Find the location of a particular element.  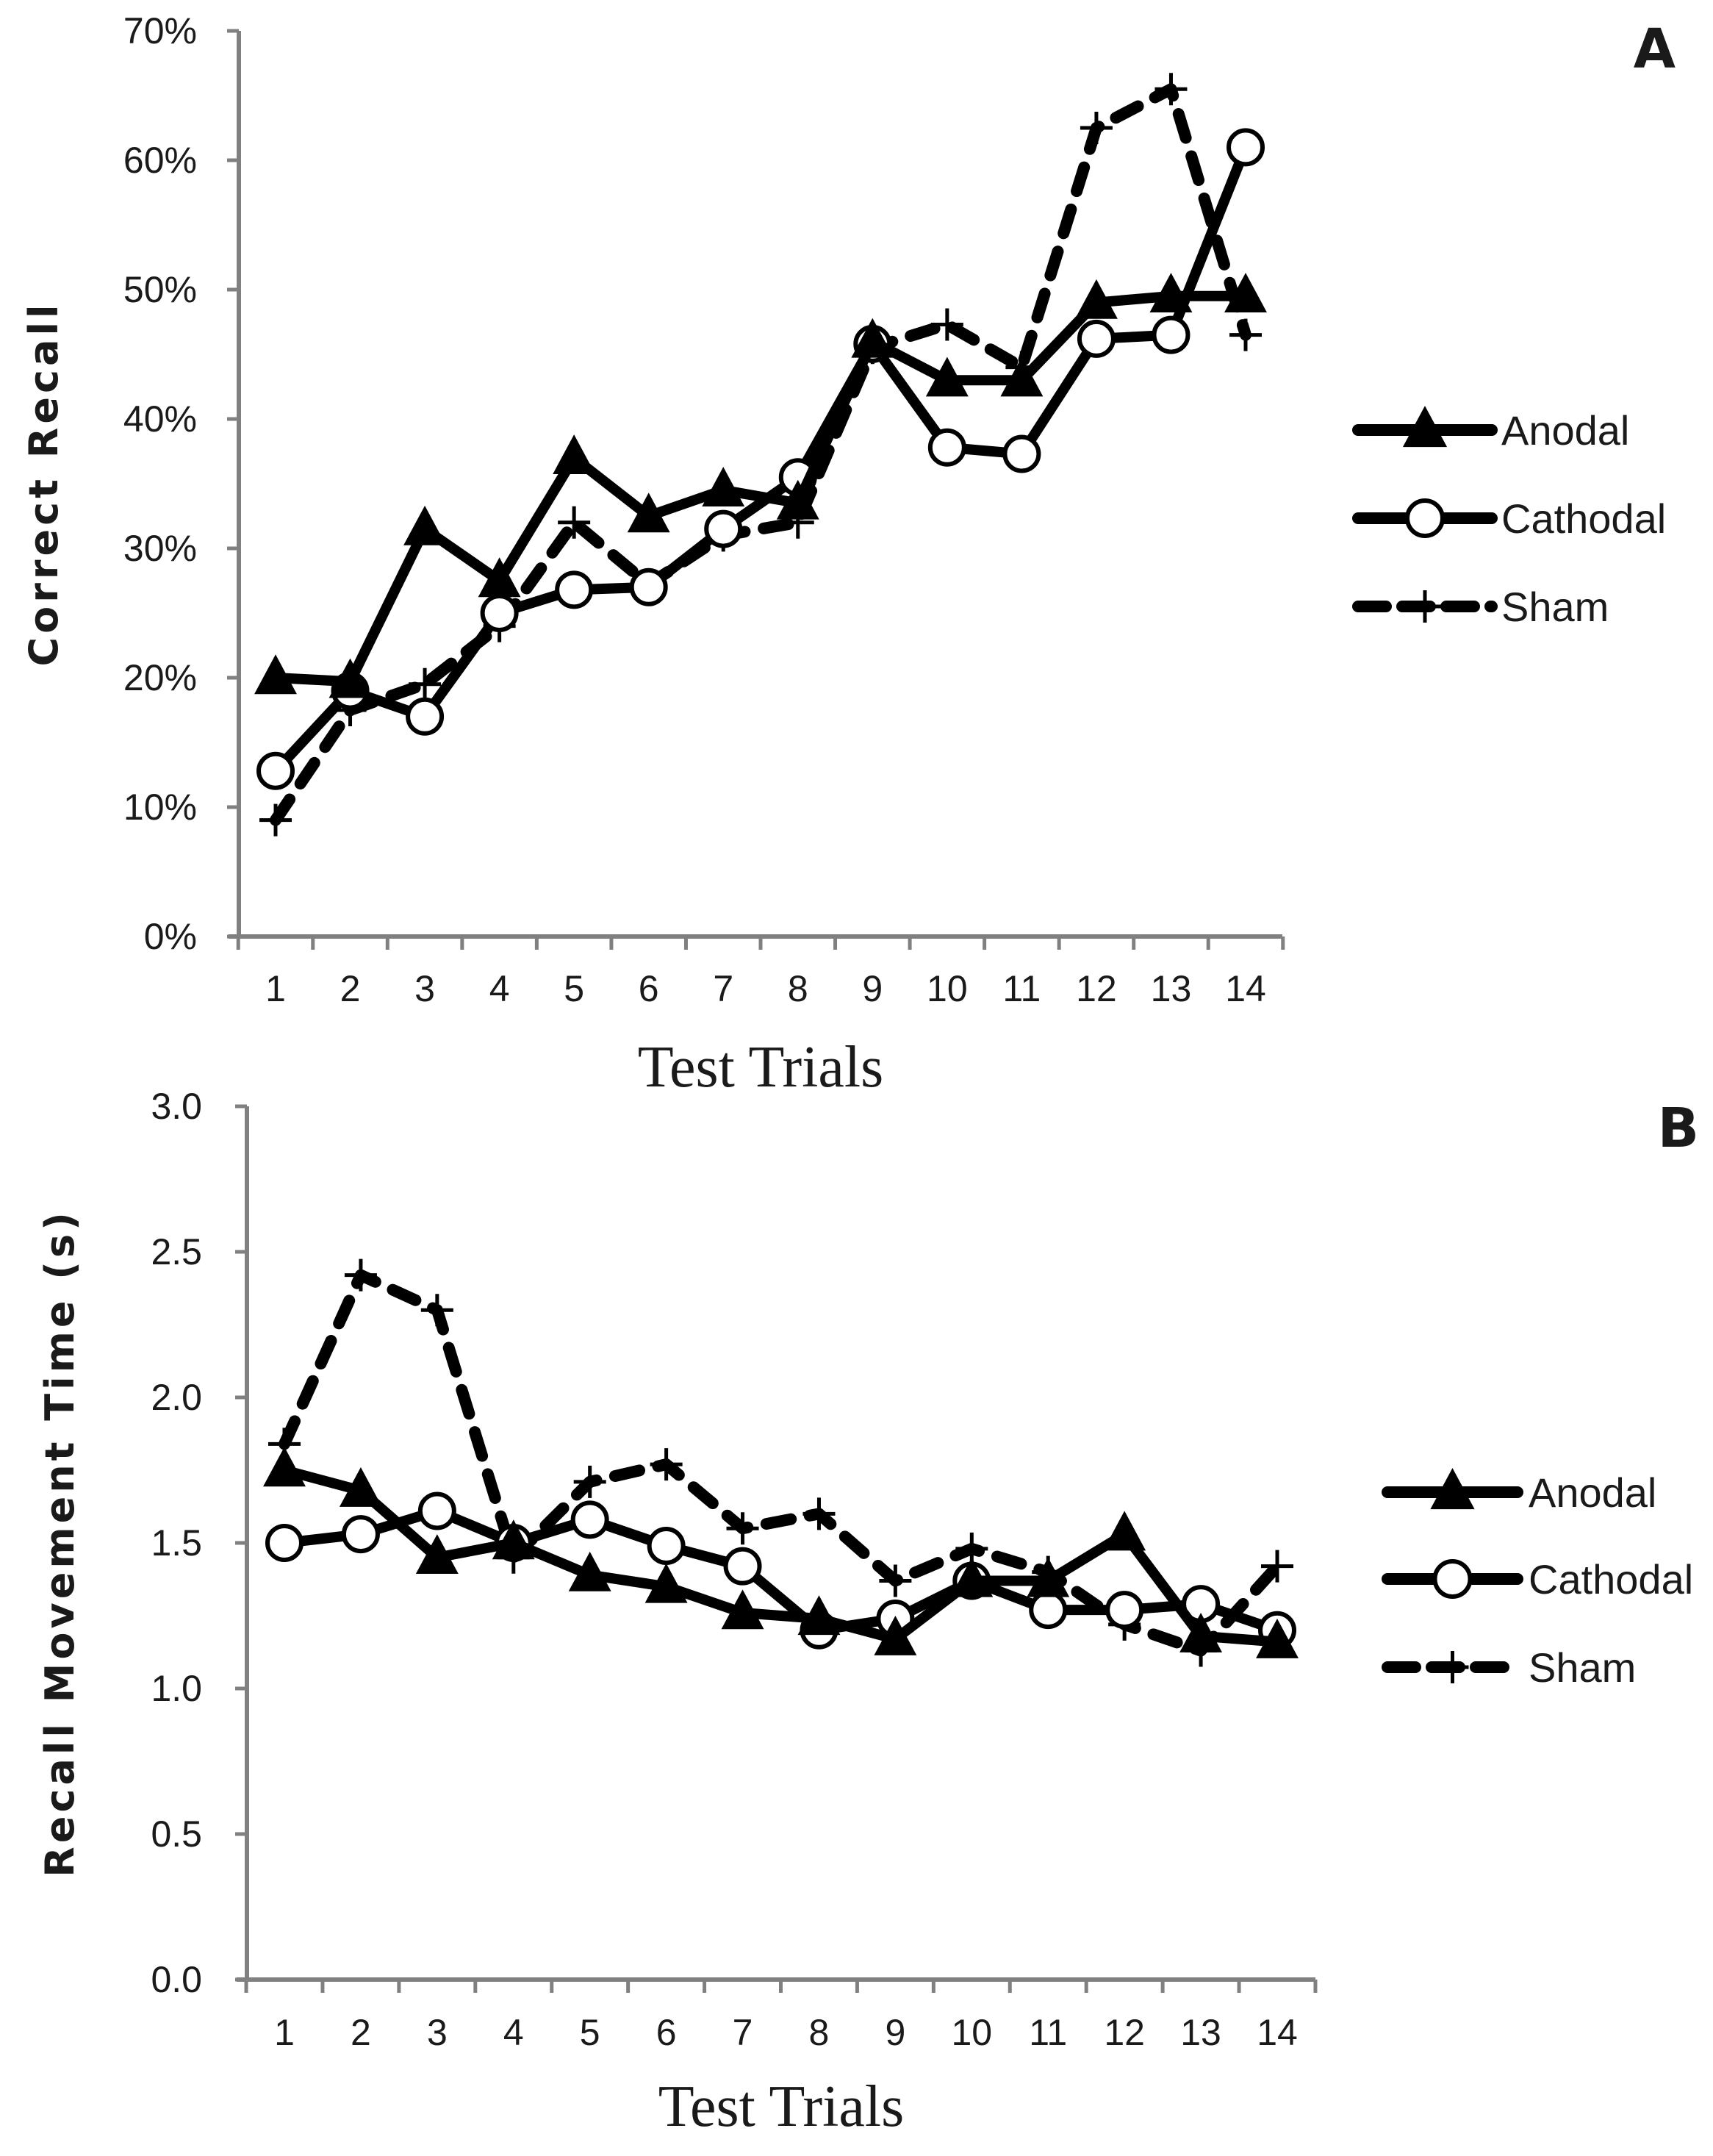

legend: Anodal Cathodal Sham is located at coordinates (1509, 518).